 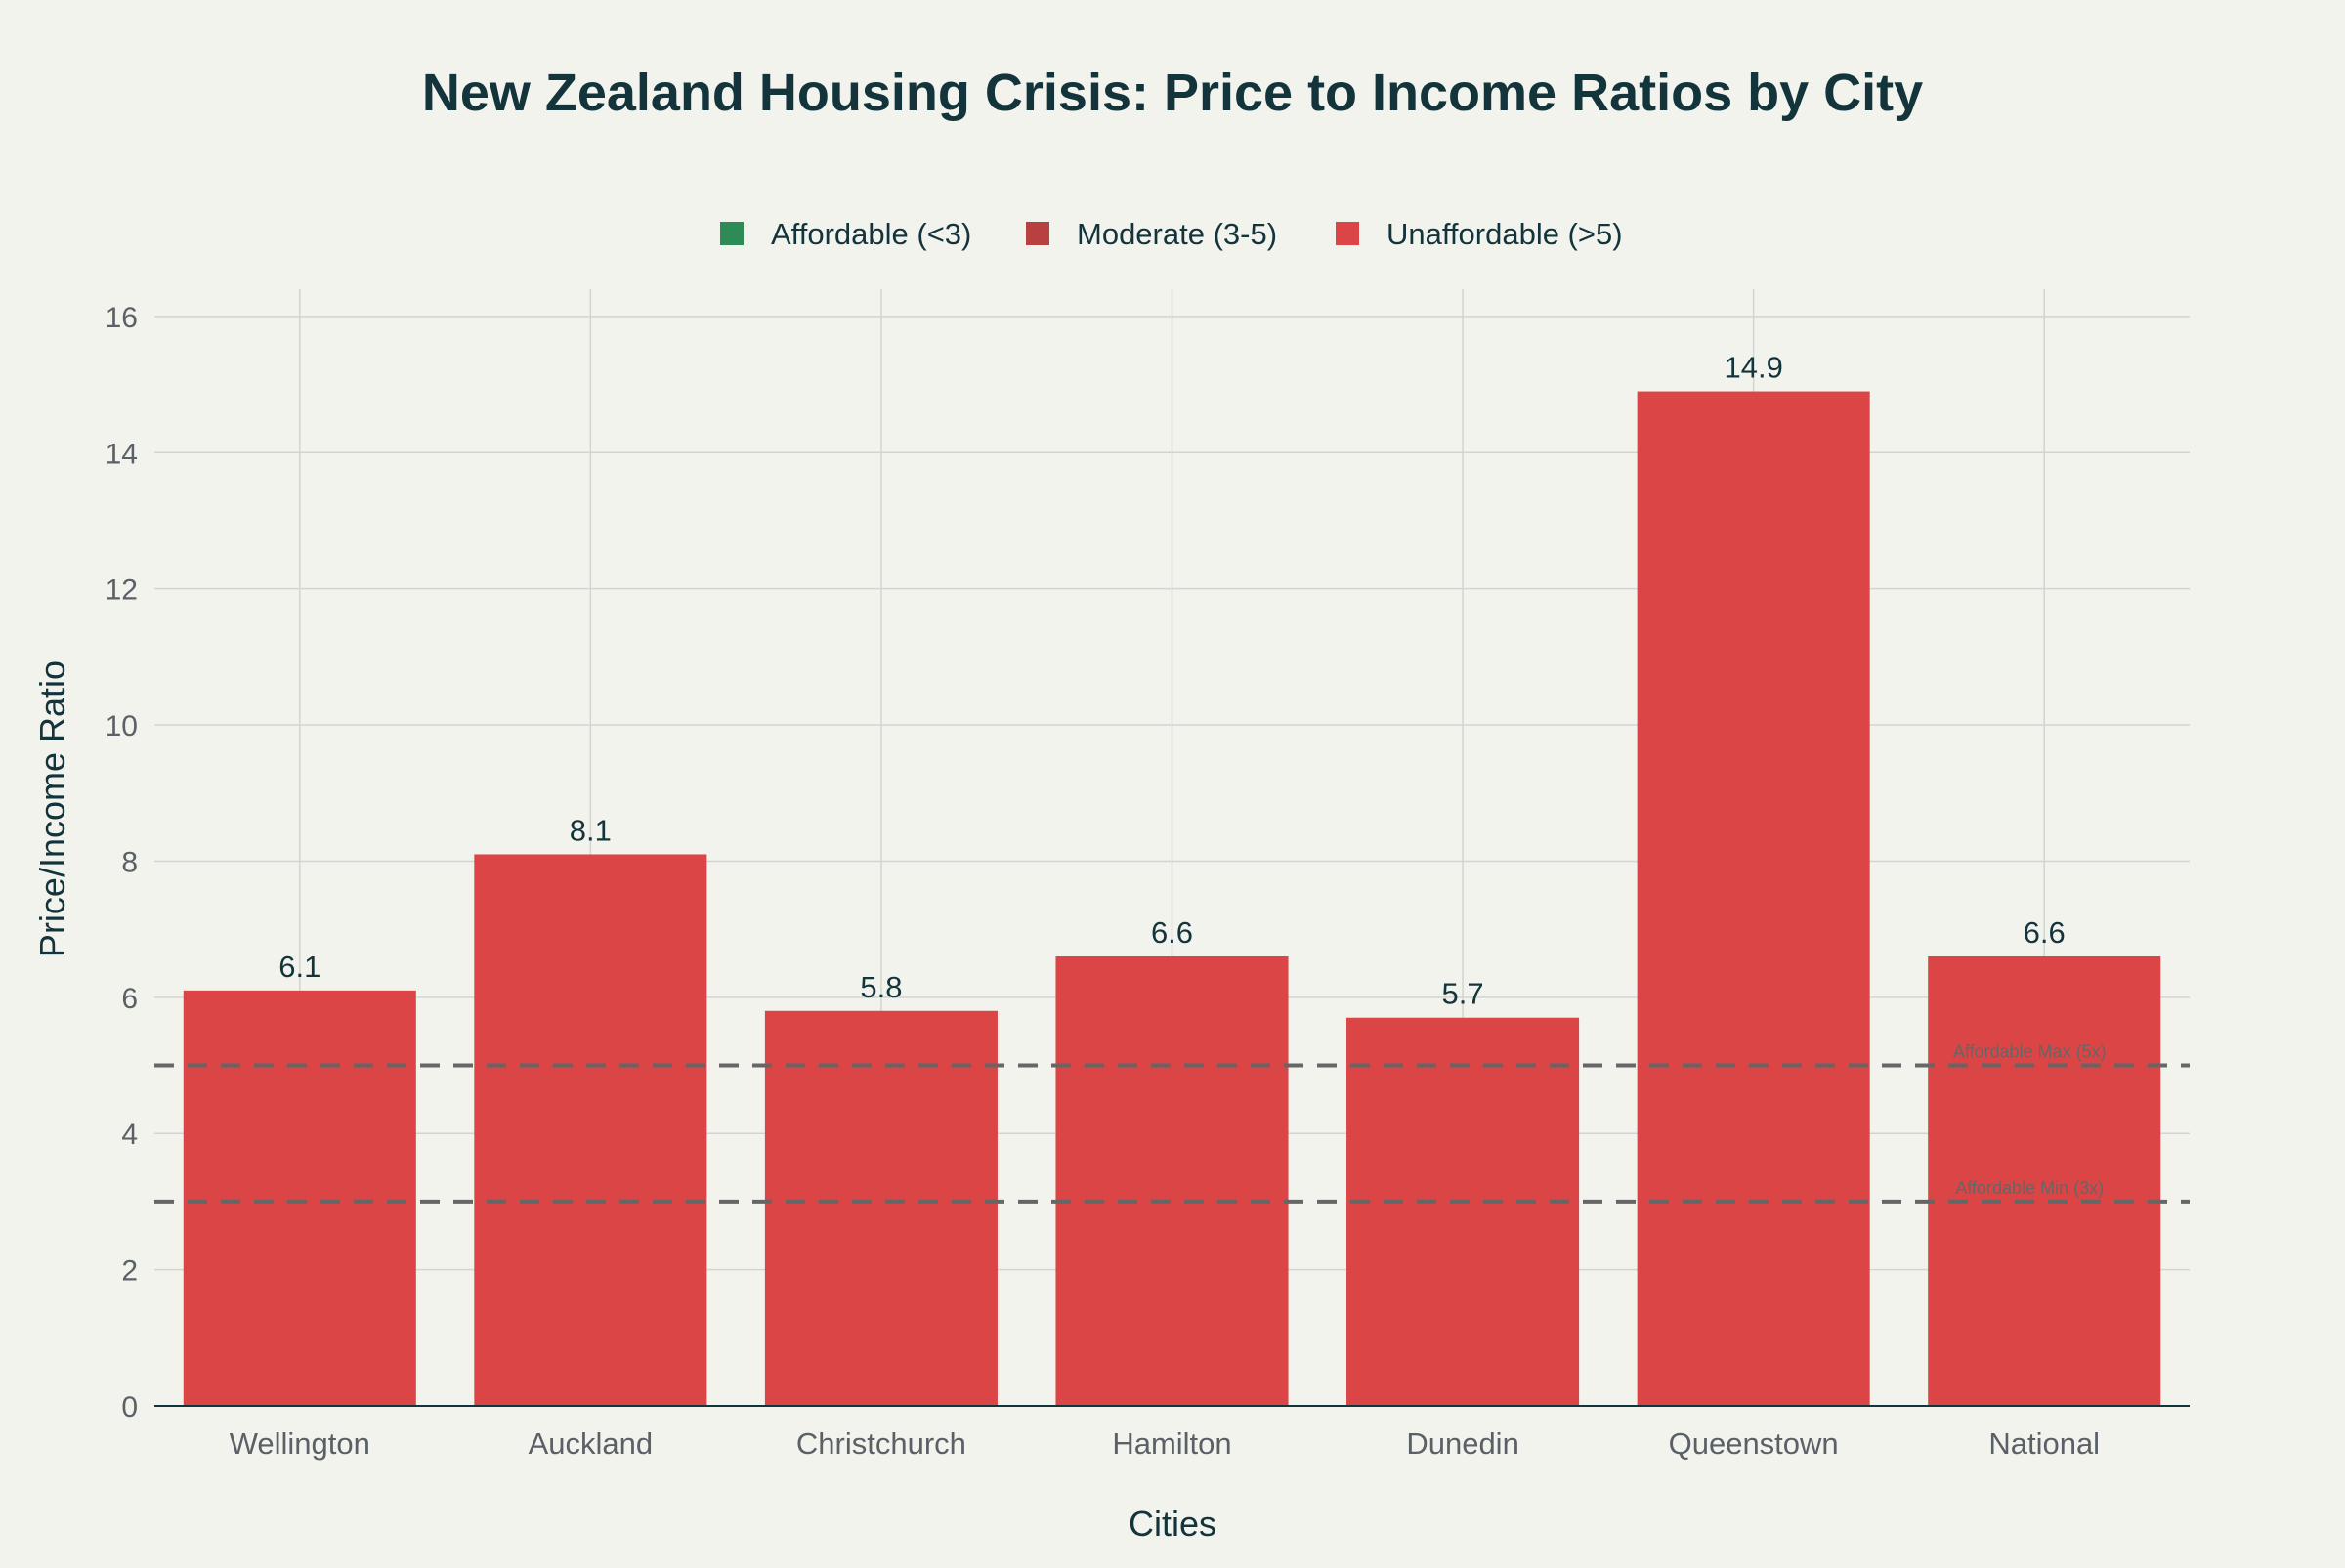 I want to click on bar-national, so click(x=2044, y=1181).